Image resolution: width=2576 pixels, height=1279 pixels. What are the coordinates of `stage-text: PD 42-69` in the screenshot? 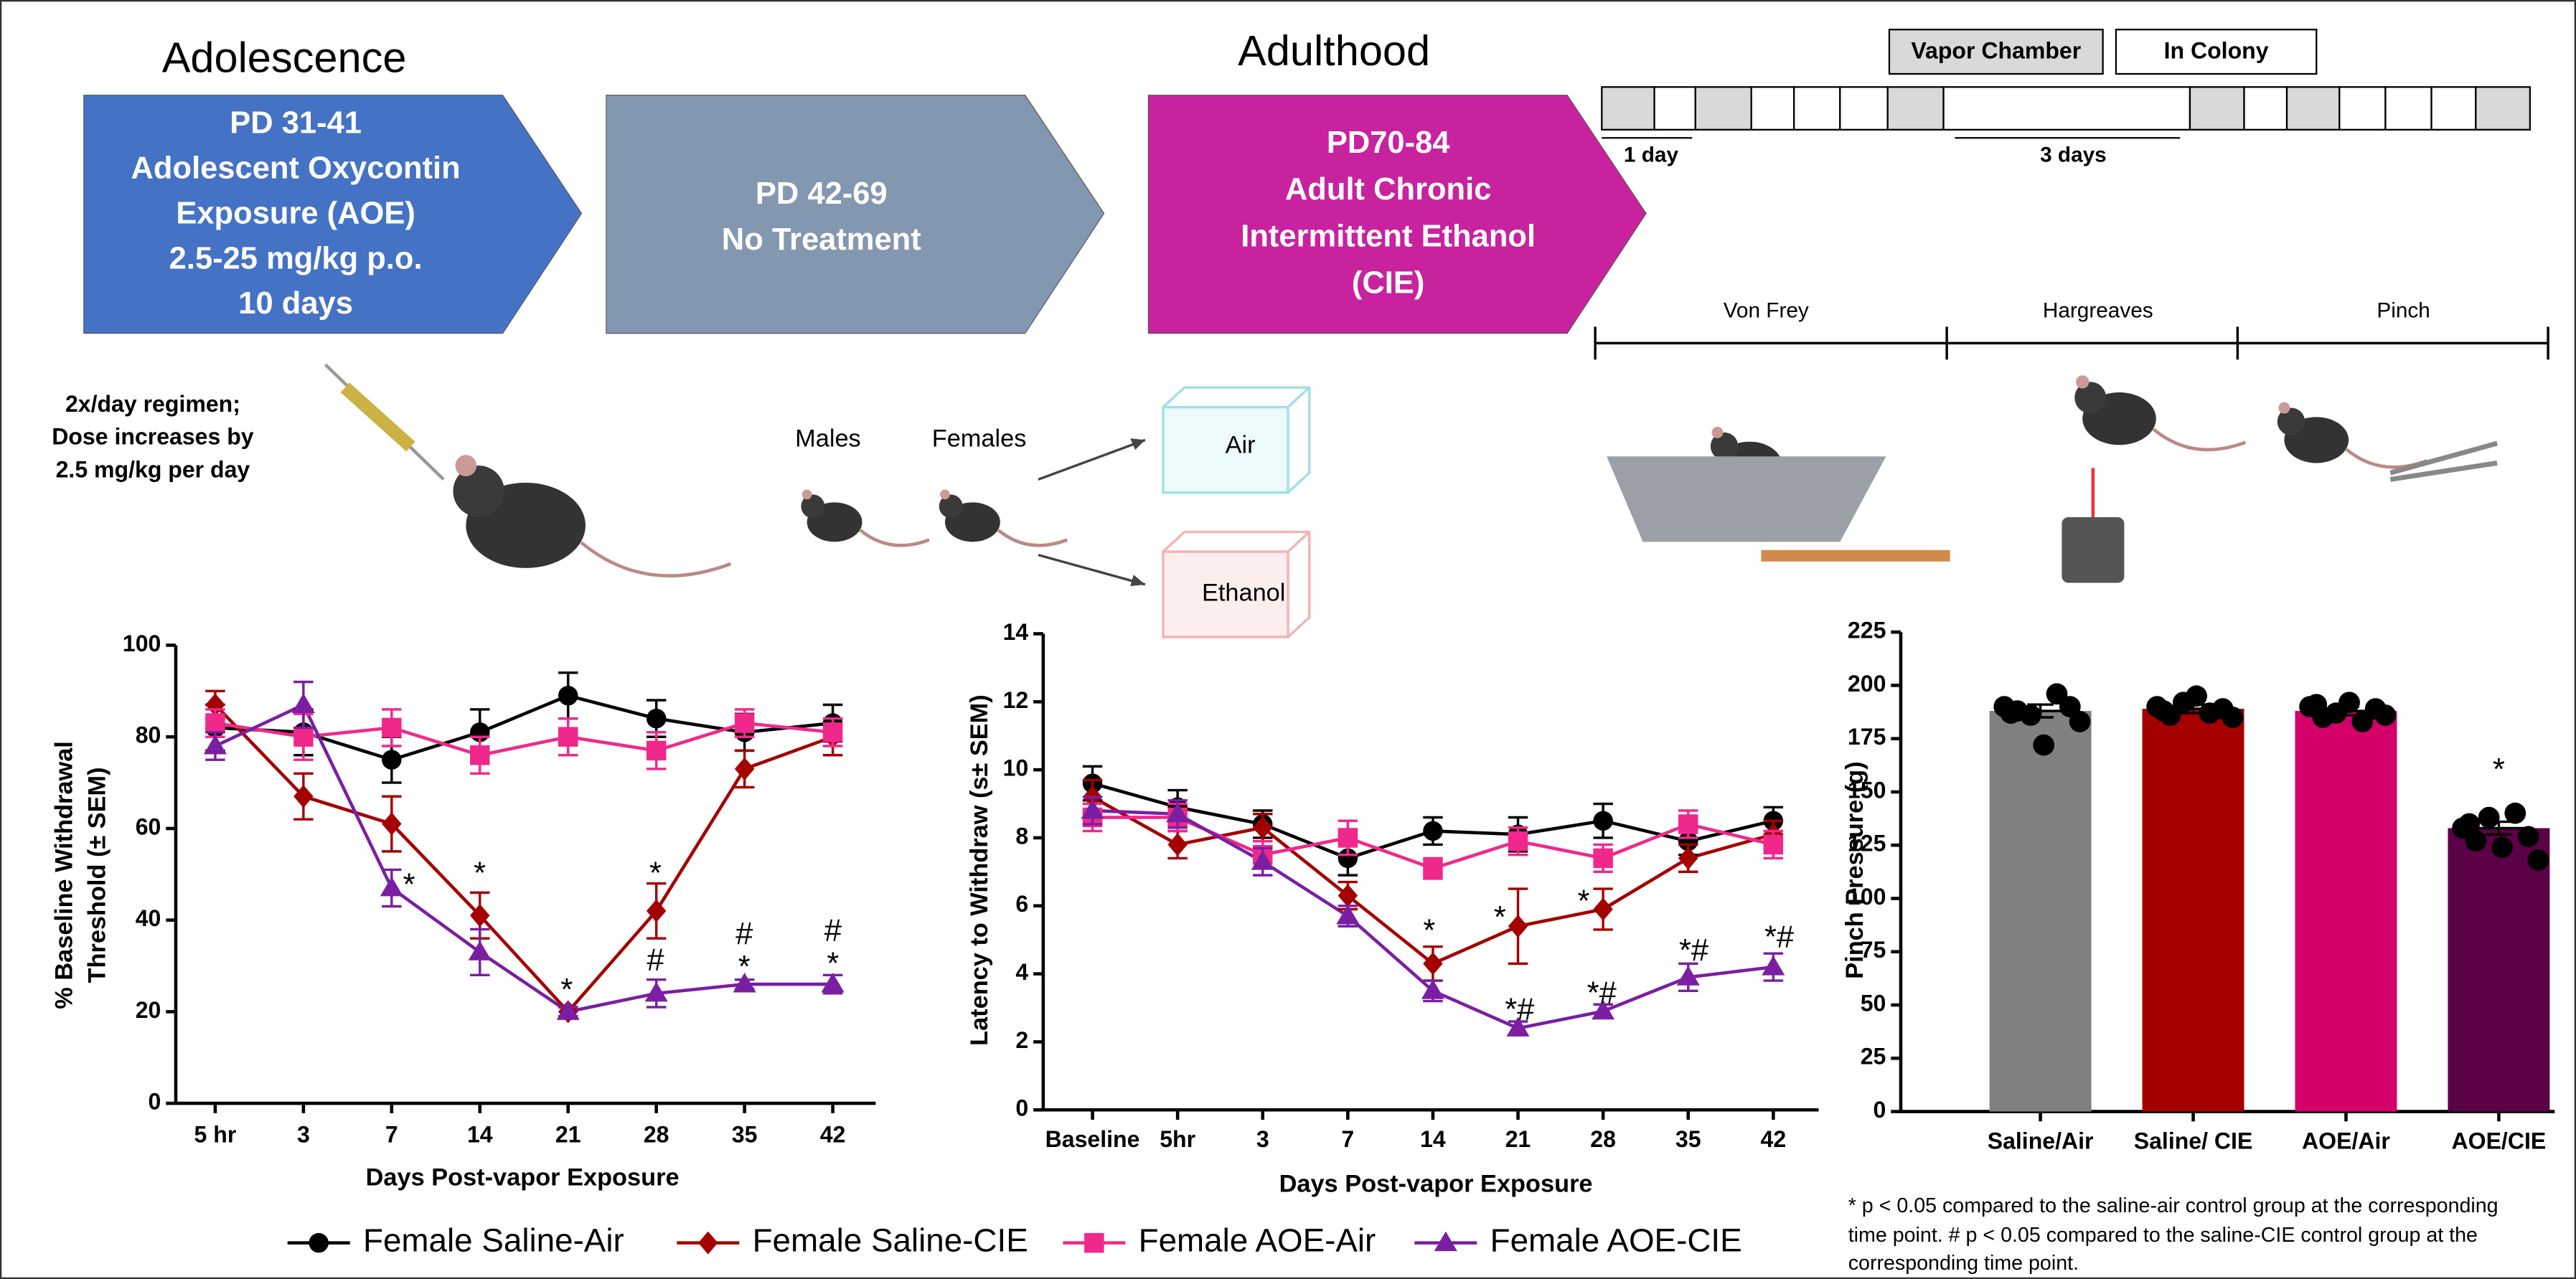 It's located at (822, 193).